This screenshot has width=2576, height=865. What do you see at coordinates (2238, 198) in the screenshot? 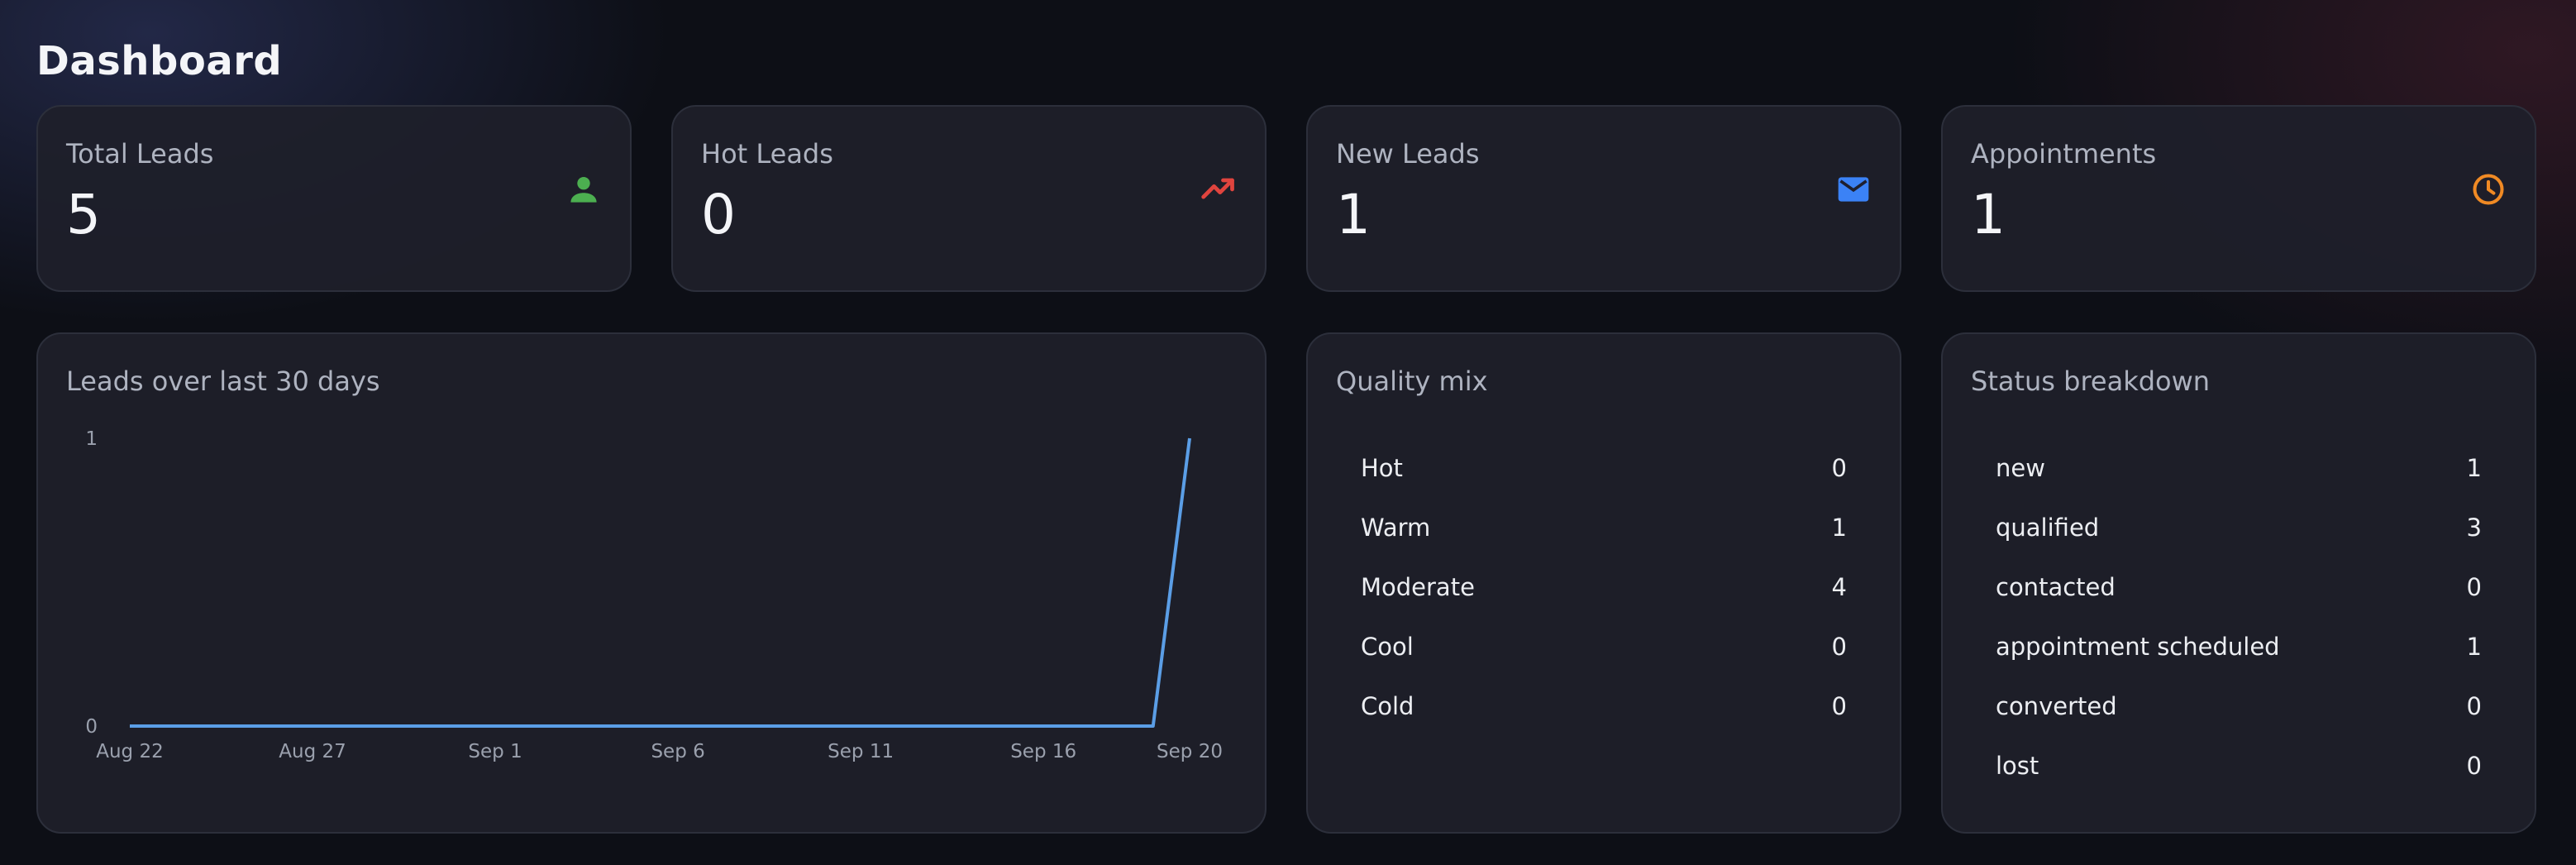
I see `stat-card-appointments: Appointments 1` at bounding box center [2238, 198].